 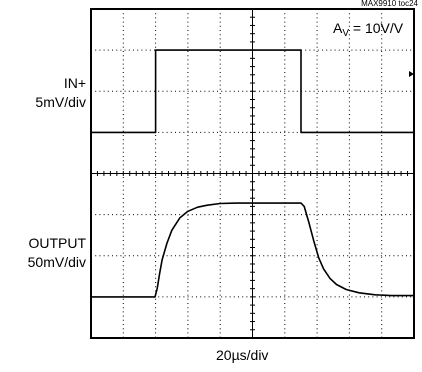 What do you see at coordinates (389, 4) in the screenshot?
I see `figure-id: MAX9910 toc24` at bounding box center [389, 4].